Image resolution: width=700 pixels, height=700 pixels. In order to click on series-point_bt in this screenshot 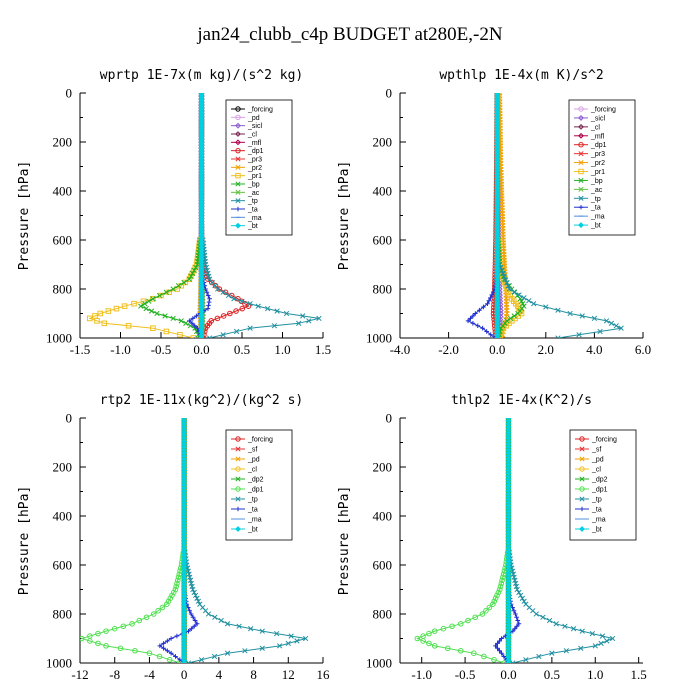, I will do `click(184, 661)`.